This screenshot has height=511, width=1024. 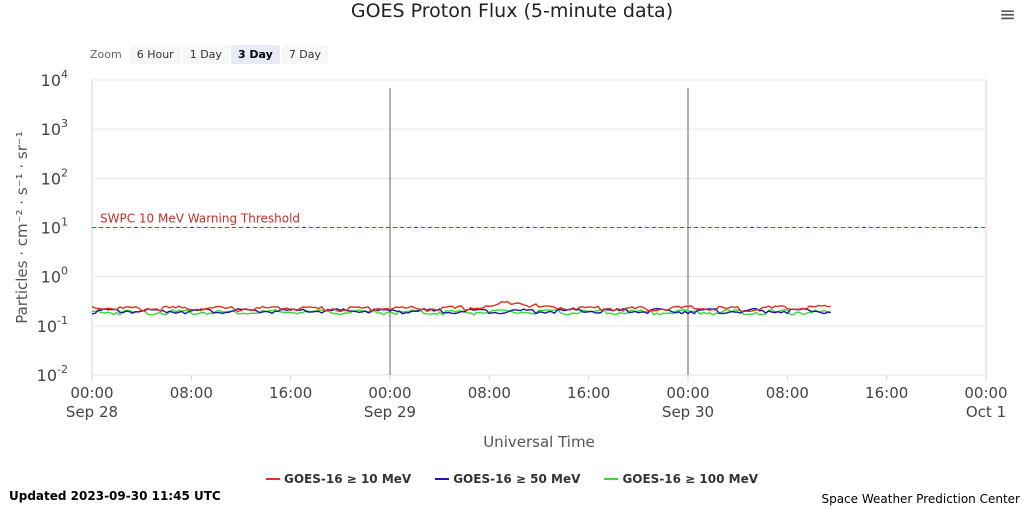 I want to click on legend-swatch-50mev, so click(x=442, y=479).